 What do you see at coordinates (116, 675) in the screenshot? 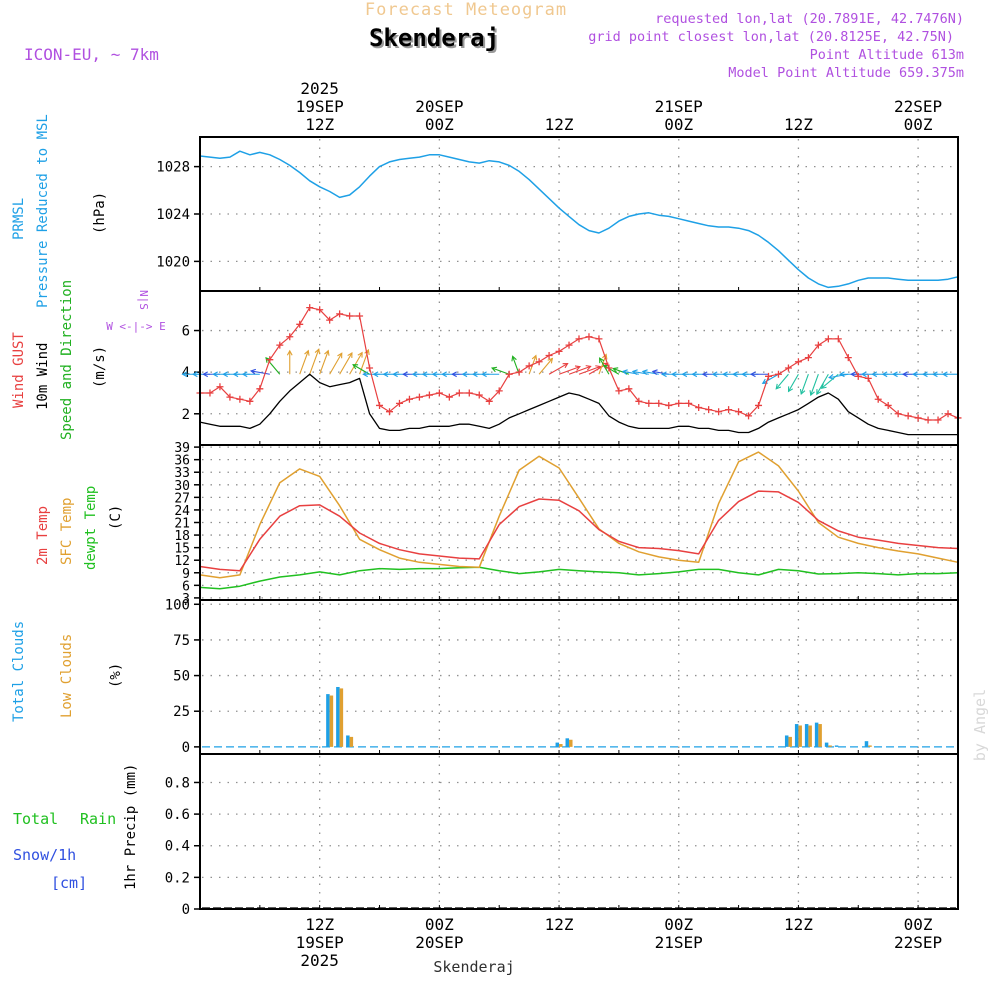
I see `clouds-unit-label: (%)` at bounding box center [116, 675].